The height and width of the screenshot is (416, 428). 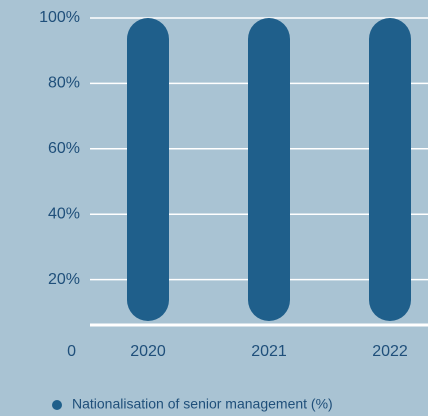 What do you see at coordinates (148, 351) in the screenshot?
I see `x-tick-label: 2020` at bounding box center [148, 351].